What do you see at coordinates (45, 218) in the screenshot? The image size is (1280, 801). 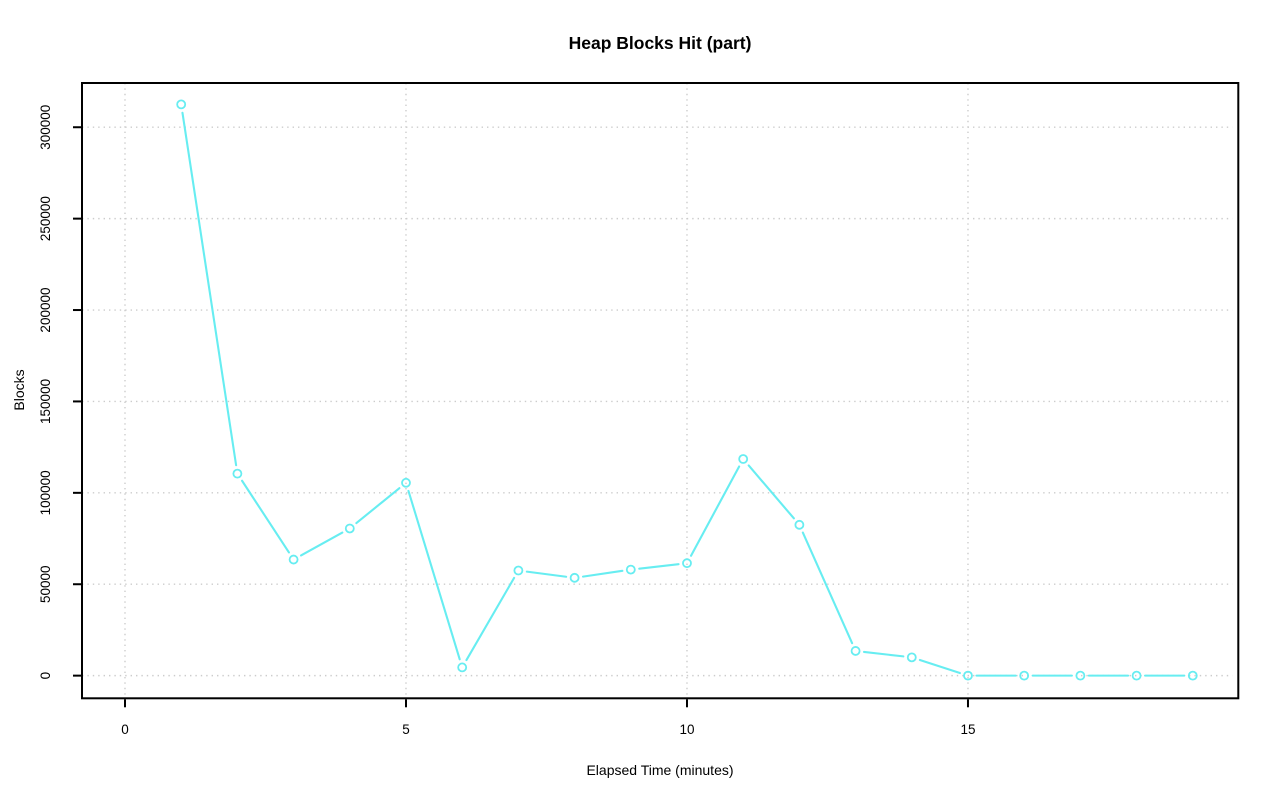 I see `y-tick-label: 250000` at bounding box center [45, 218].